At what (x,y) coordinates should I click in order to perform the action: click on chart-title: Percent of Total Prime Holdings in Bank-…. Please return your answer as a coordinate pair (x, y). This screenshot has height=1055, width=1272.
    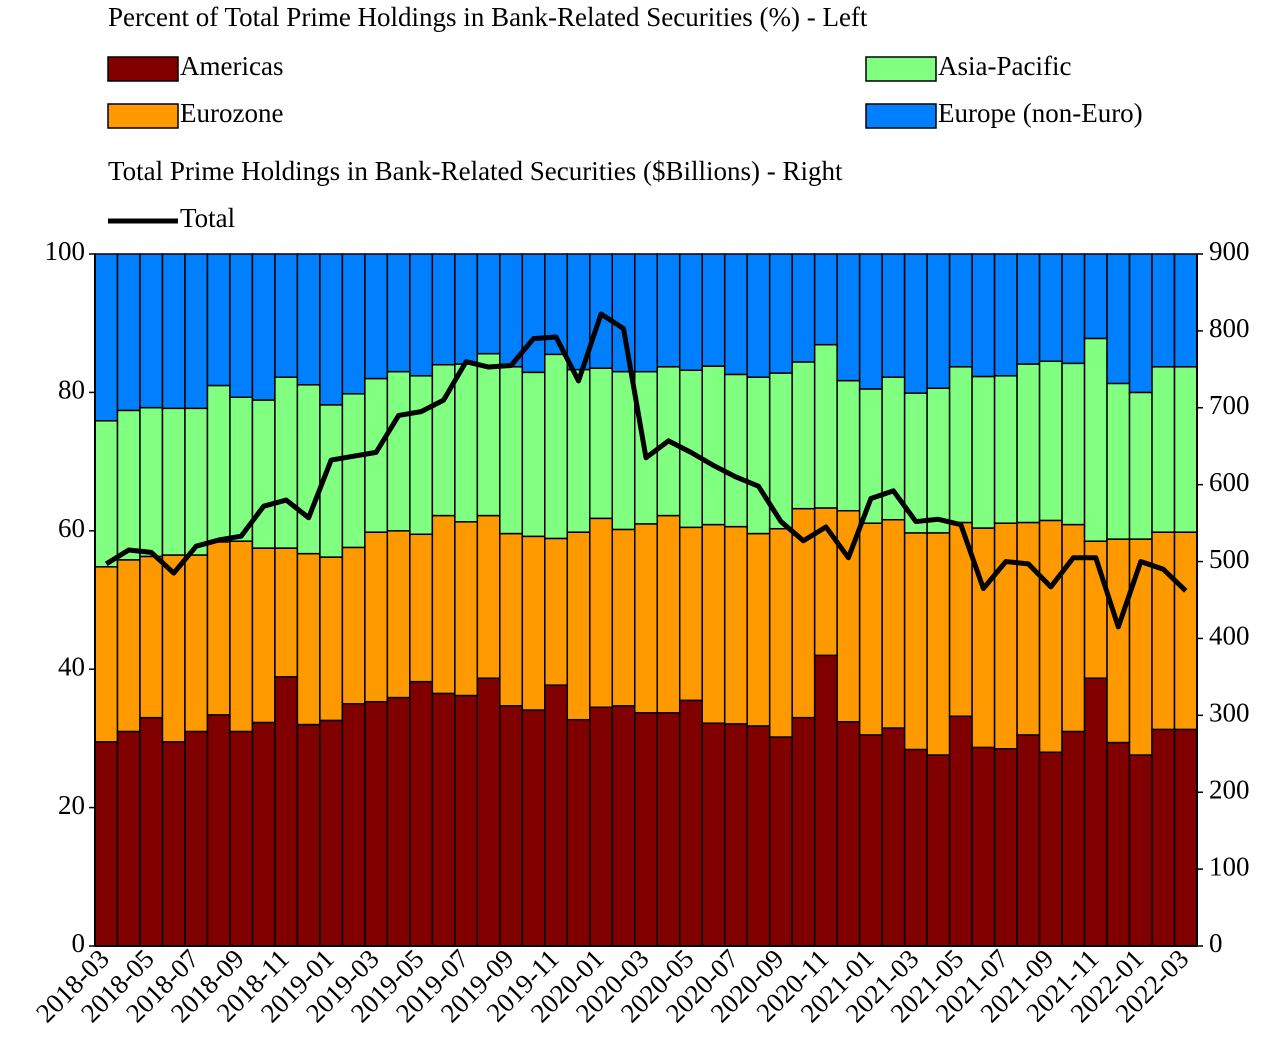
    Looking at the image, I should click on (488, 17).